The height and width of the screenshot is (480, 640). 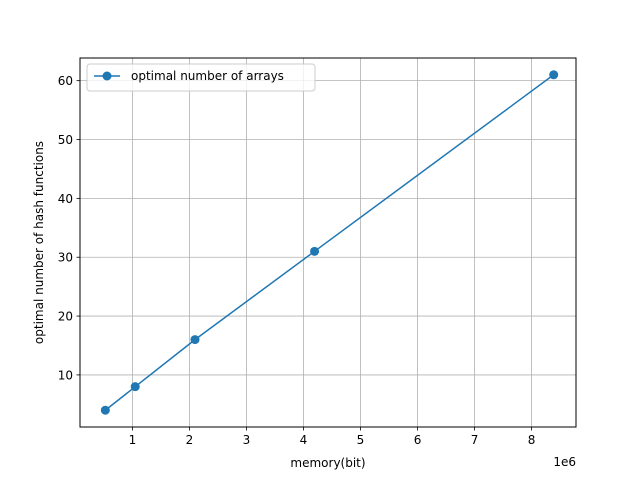 What do you see at coordinates (65, 375) in the screenshot?
I see `y-tick-label: 10` at bounding box center [65, 375].